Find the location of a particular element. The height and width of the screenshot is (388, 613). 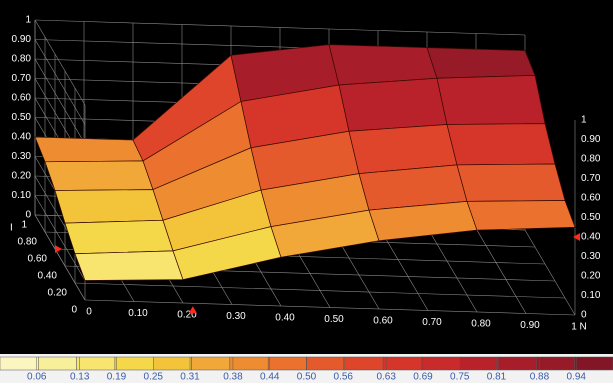

x-tick-label: 0.90 is located at coordinates (530, 325).